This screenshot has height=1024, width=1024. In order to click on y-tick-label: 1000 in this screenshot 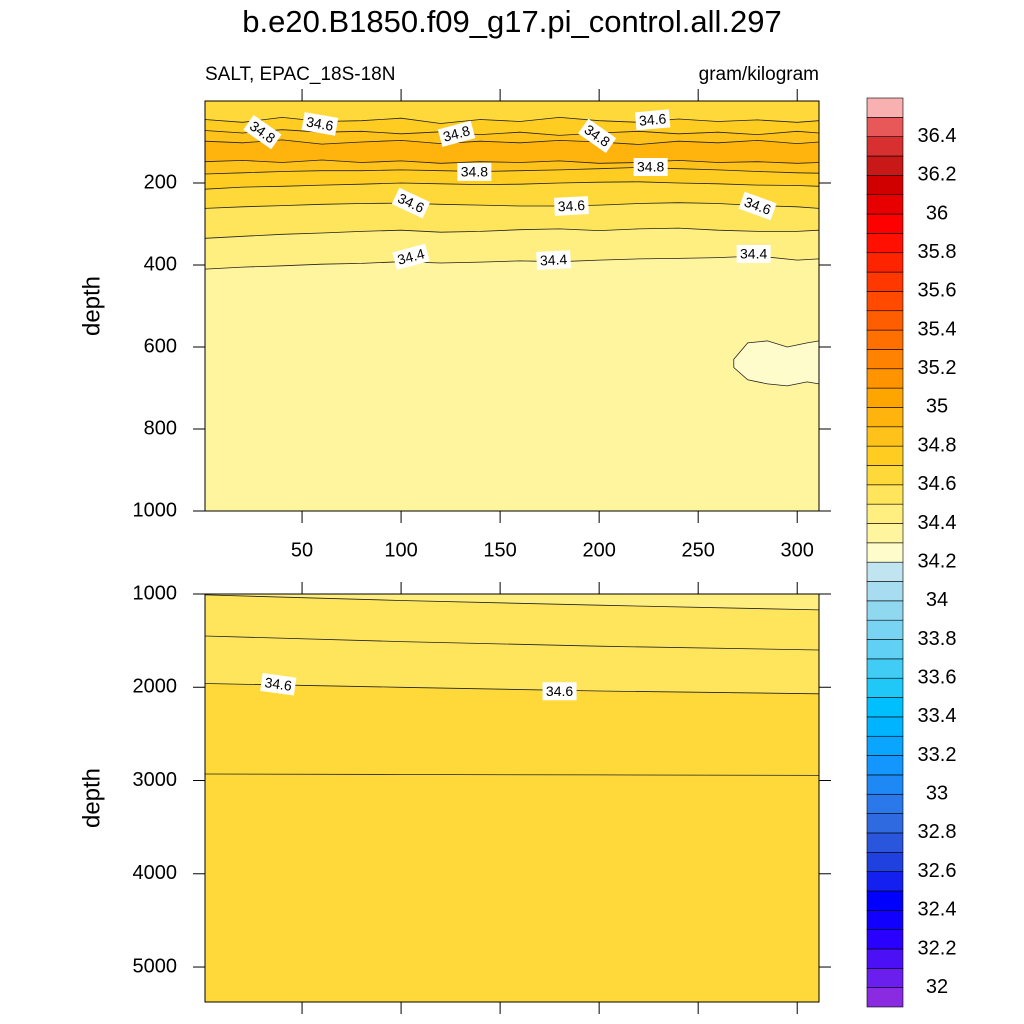, I will do `click(155, 593)`.